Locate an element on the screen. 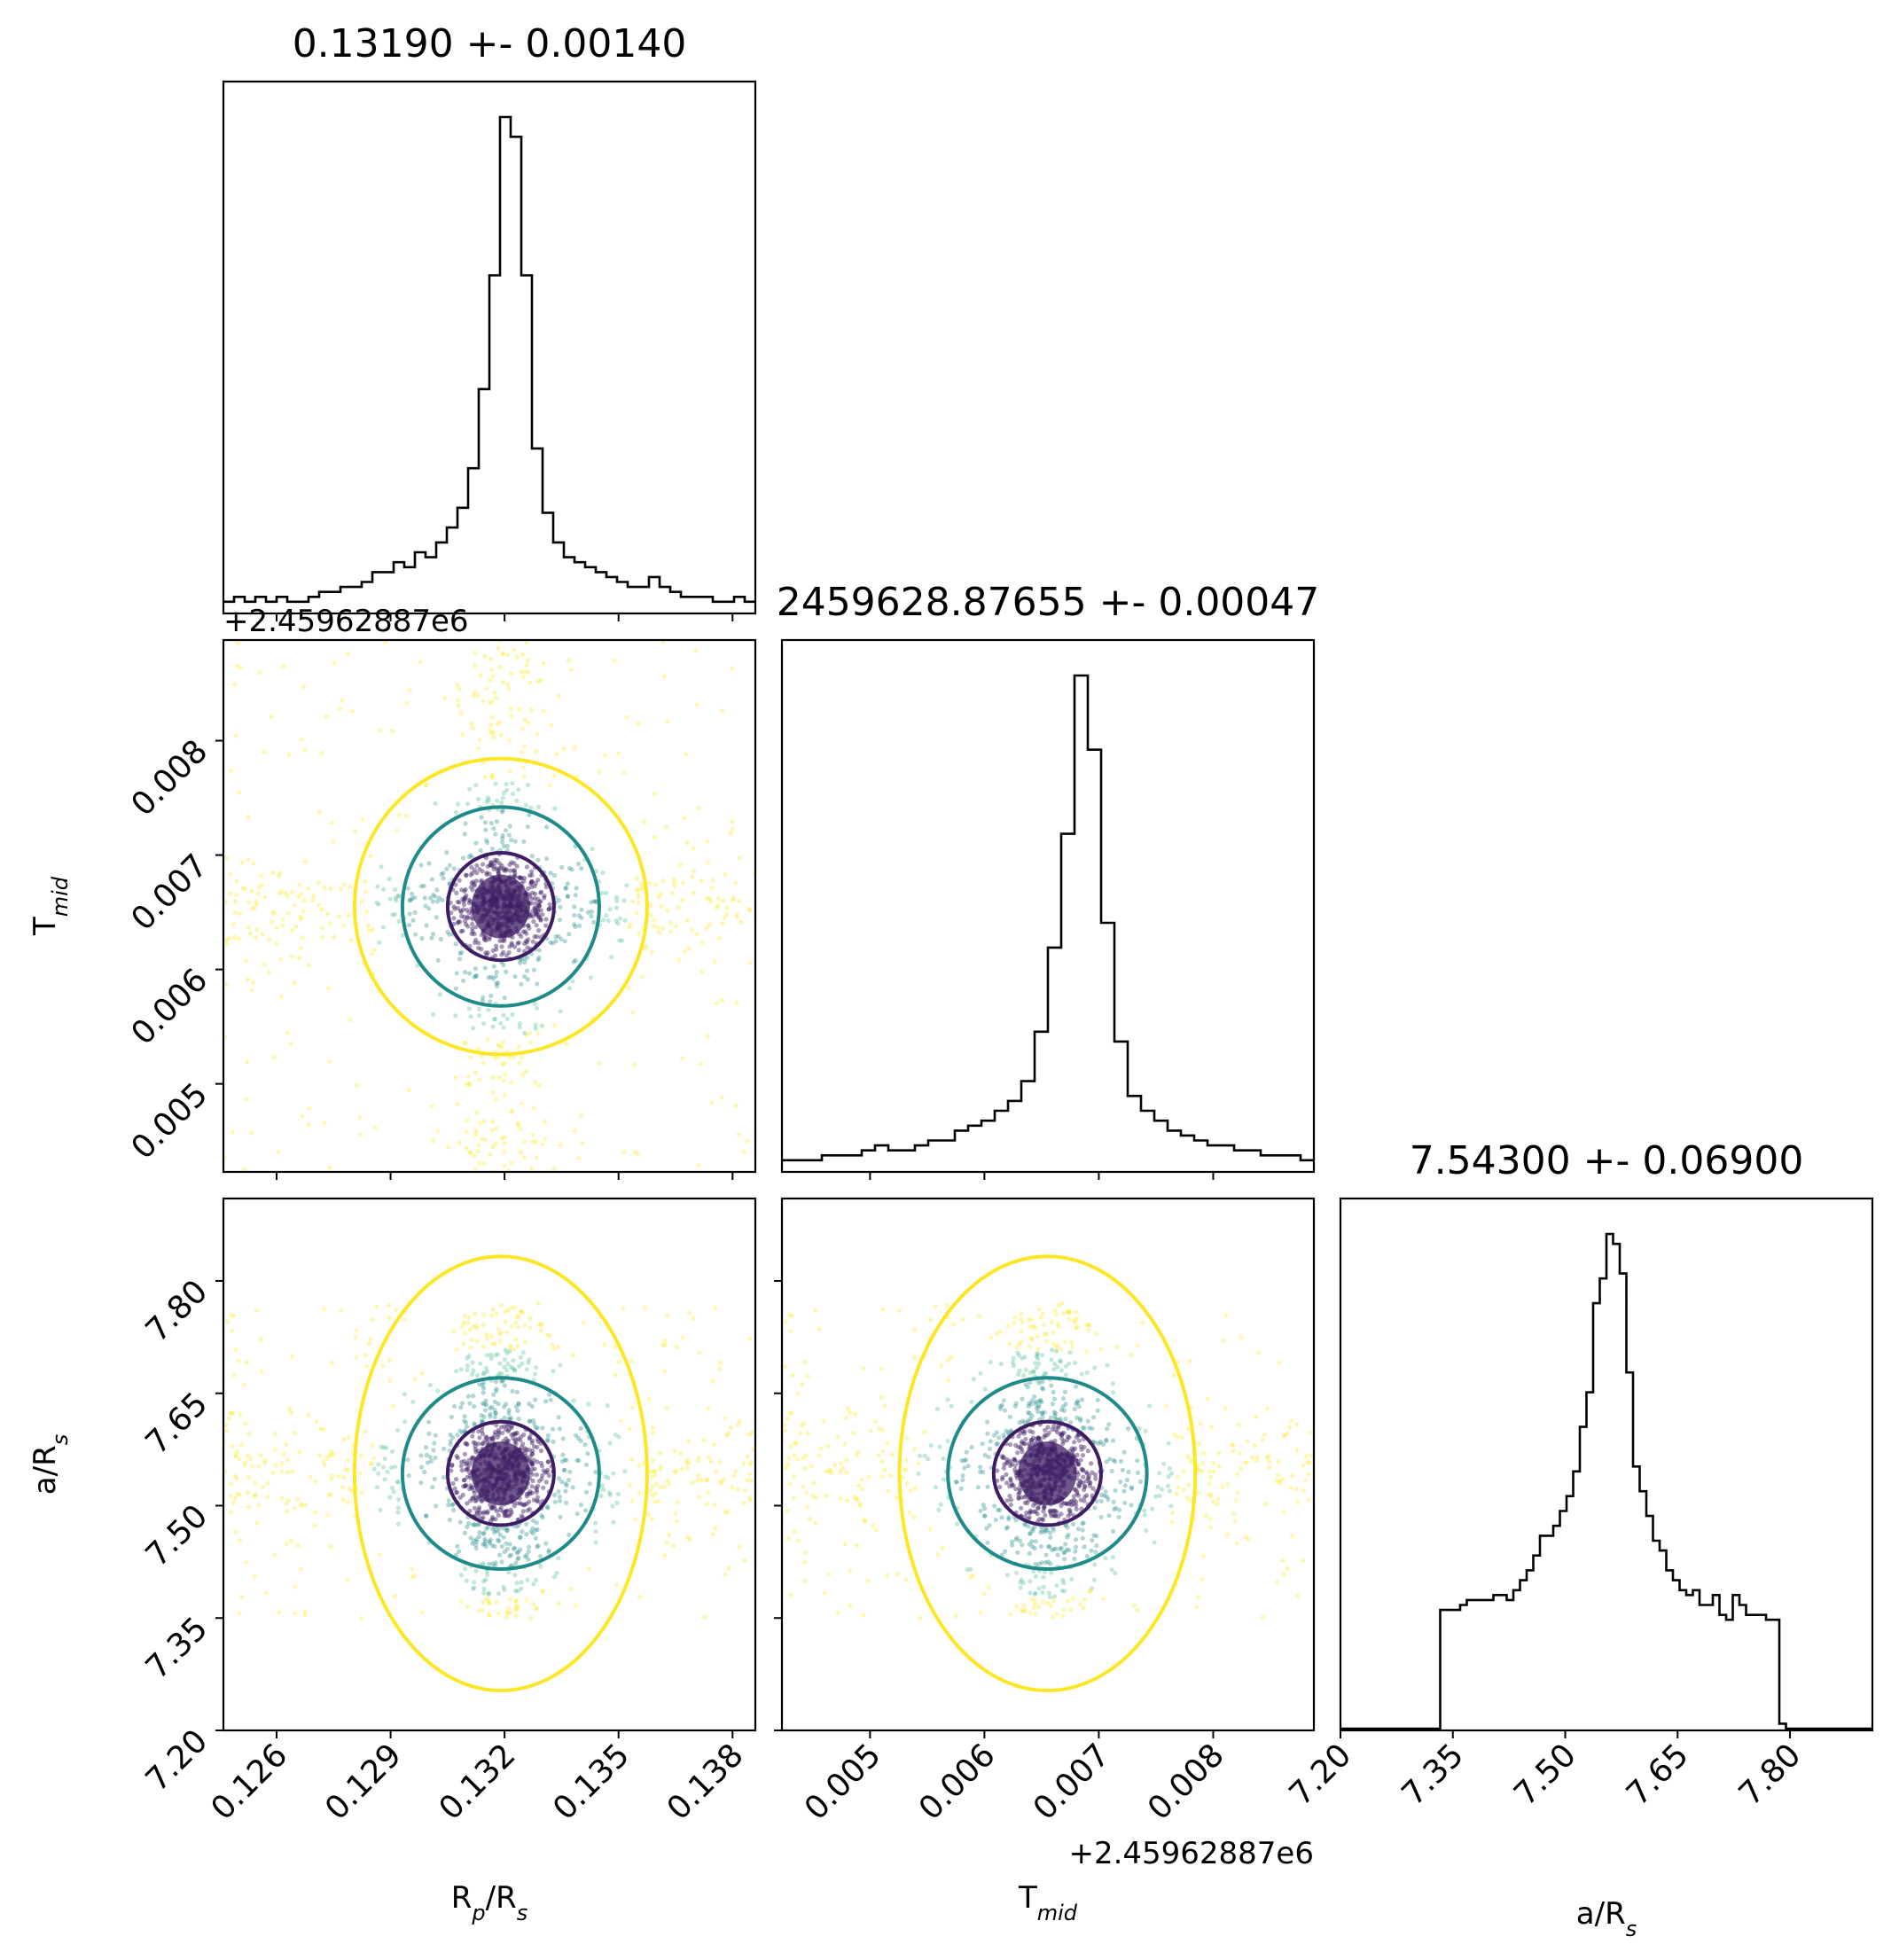 The width and height of the screenshot is (1899, 1960). x-tick-label: 0.132 is located at coordinates (478, 1782).